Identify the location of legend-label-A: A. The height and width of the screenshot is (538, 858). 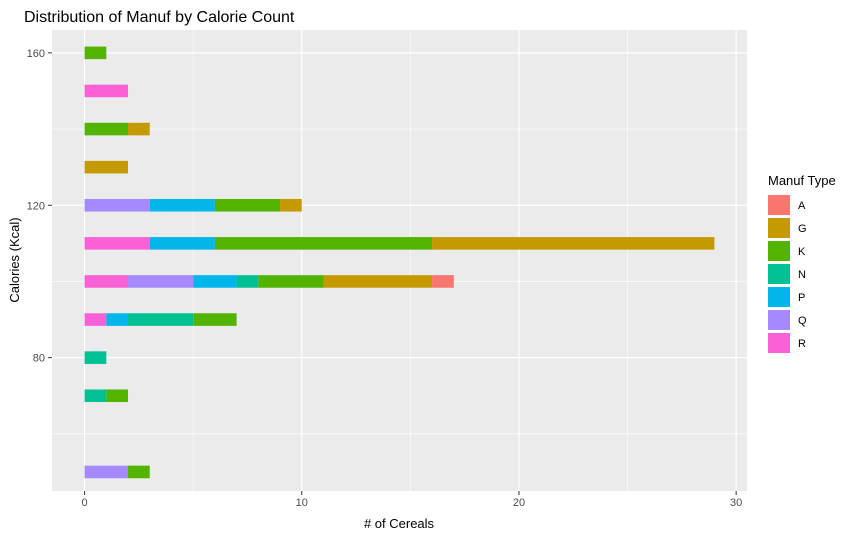
(802, 206).